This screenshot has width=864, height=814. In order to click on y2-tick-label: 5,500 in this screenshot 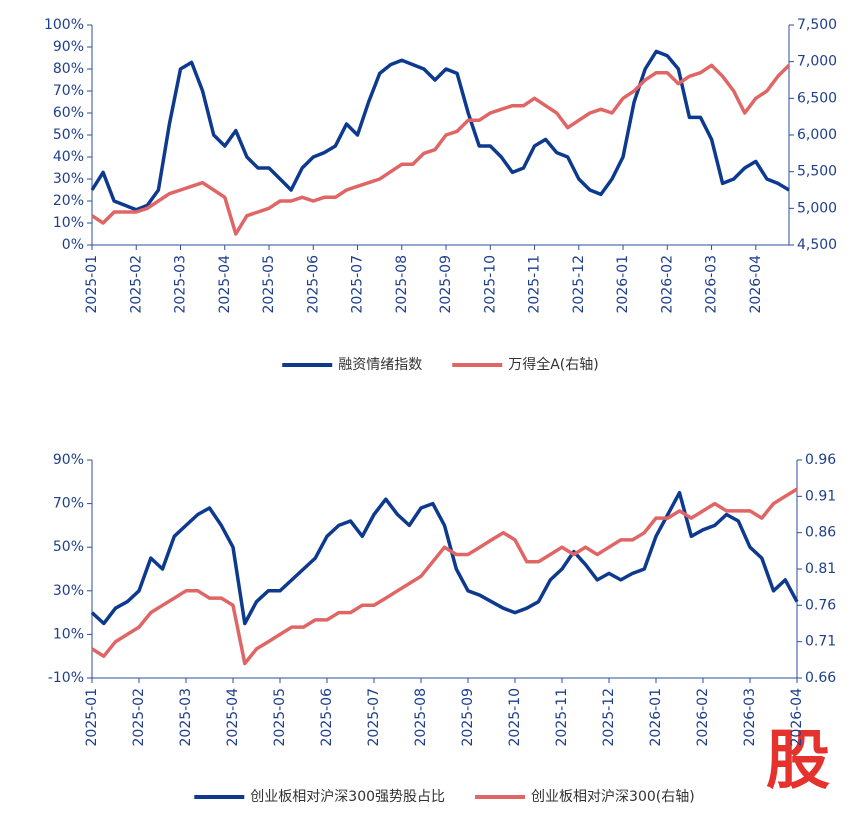, I will do `click(817, 172)`.